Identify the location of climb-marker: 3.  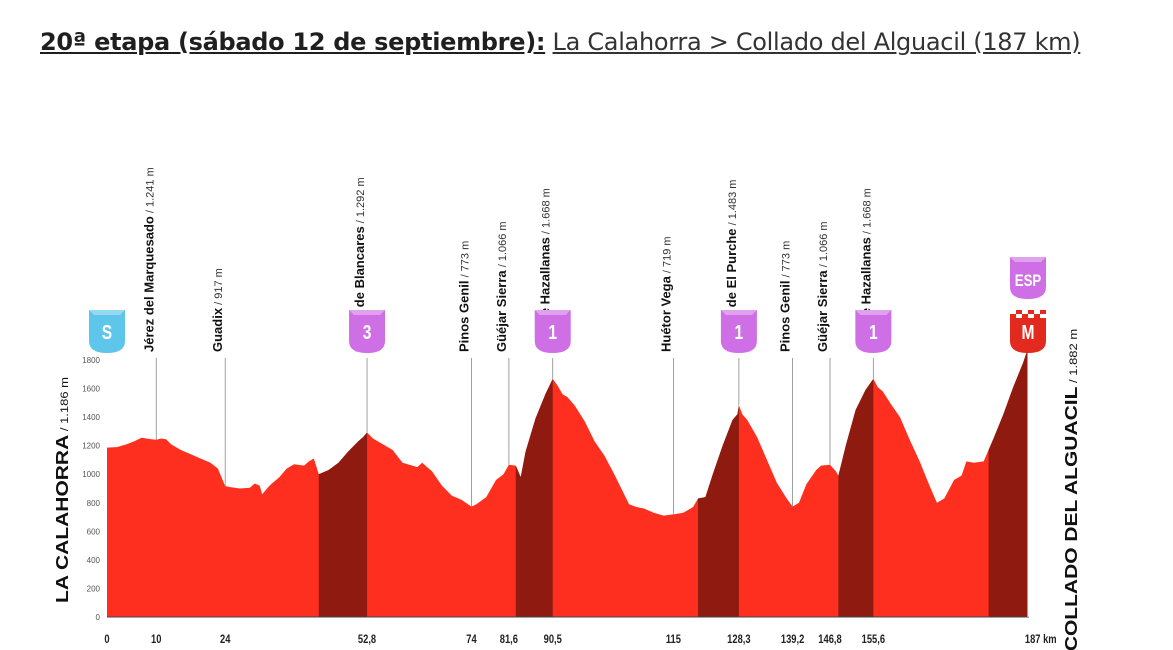
(367, 331).